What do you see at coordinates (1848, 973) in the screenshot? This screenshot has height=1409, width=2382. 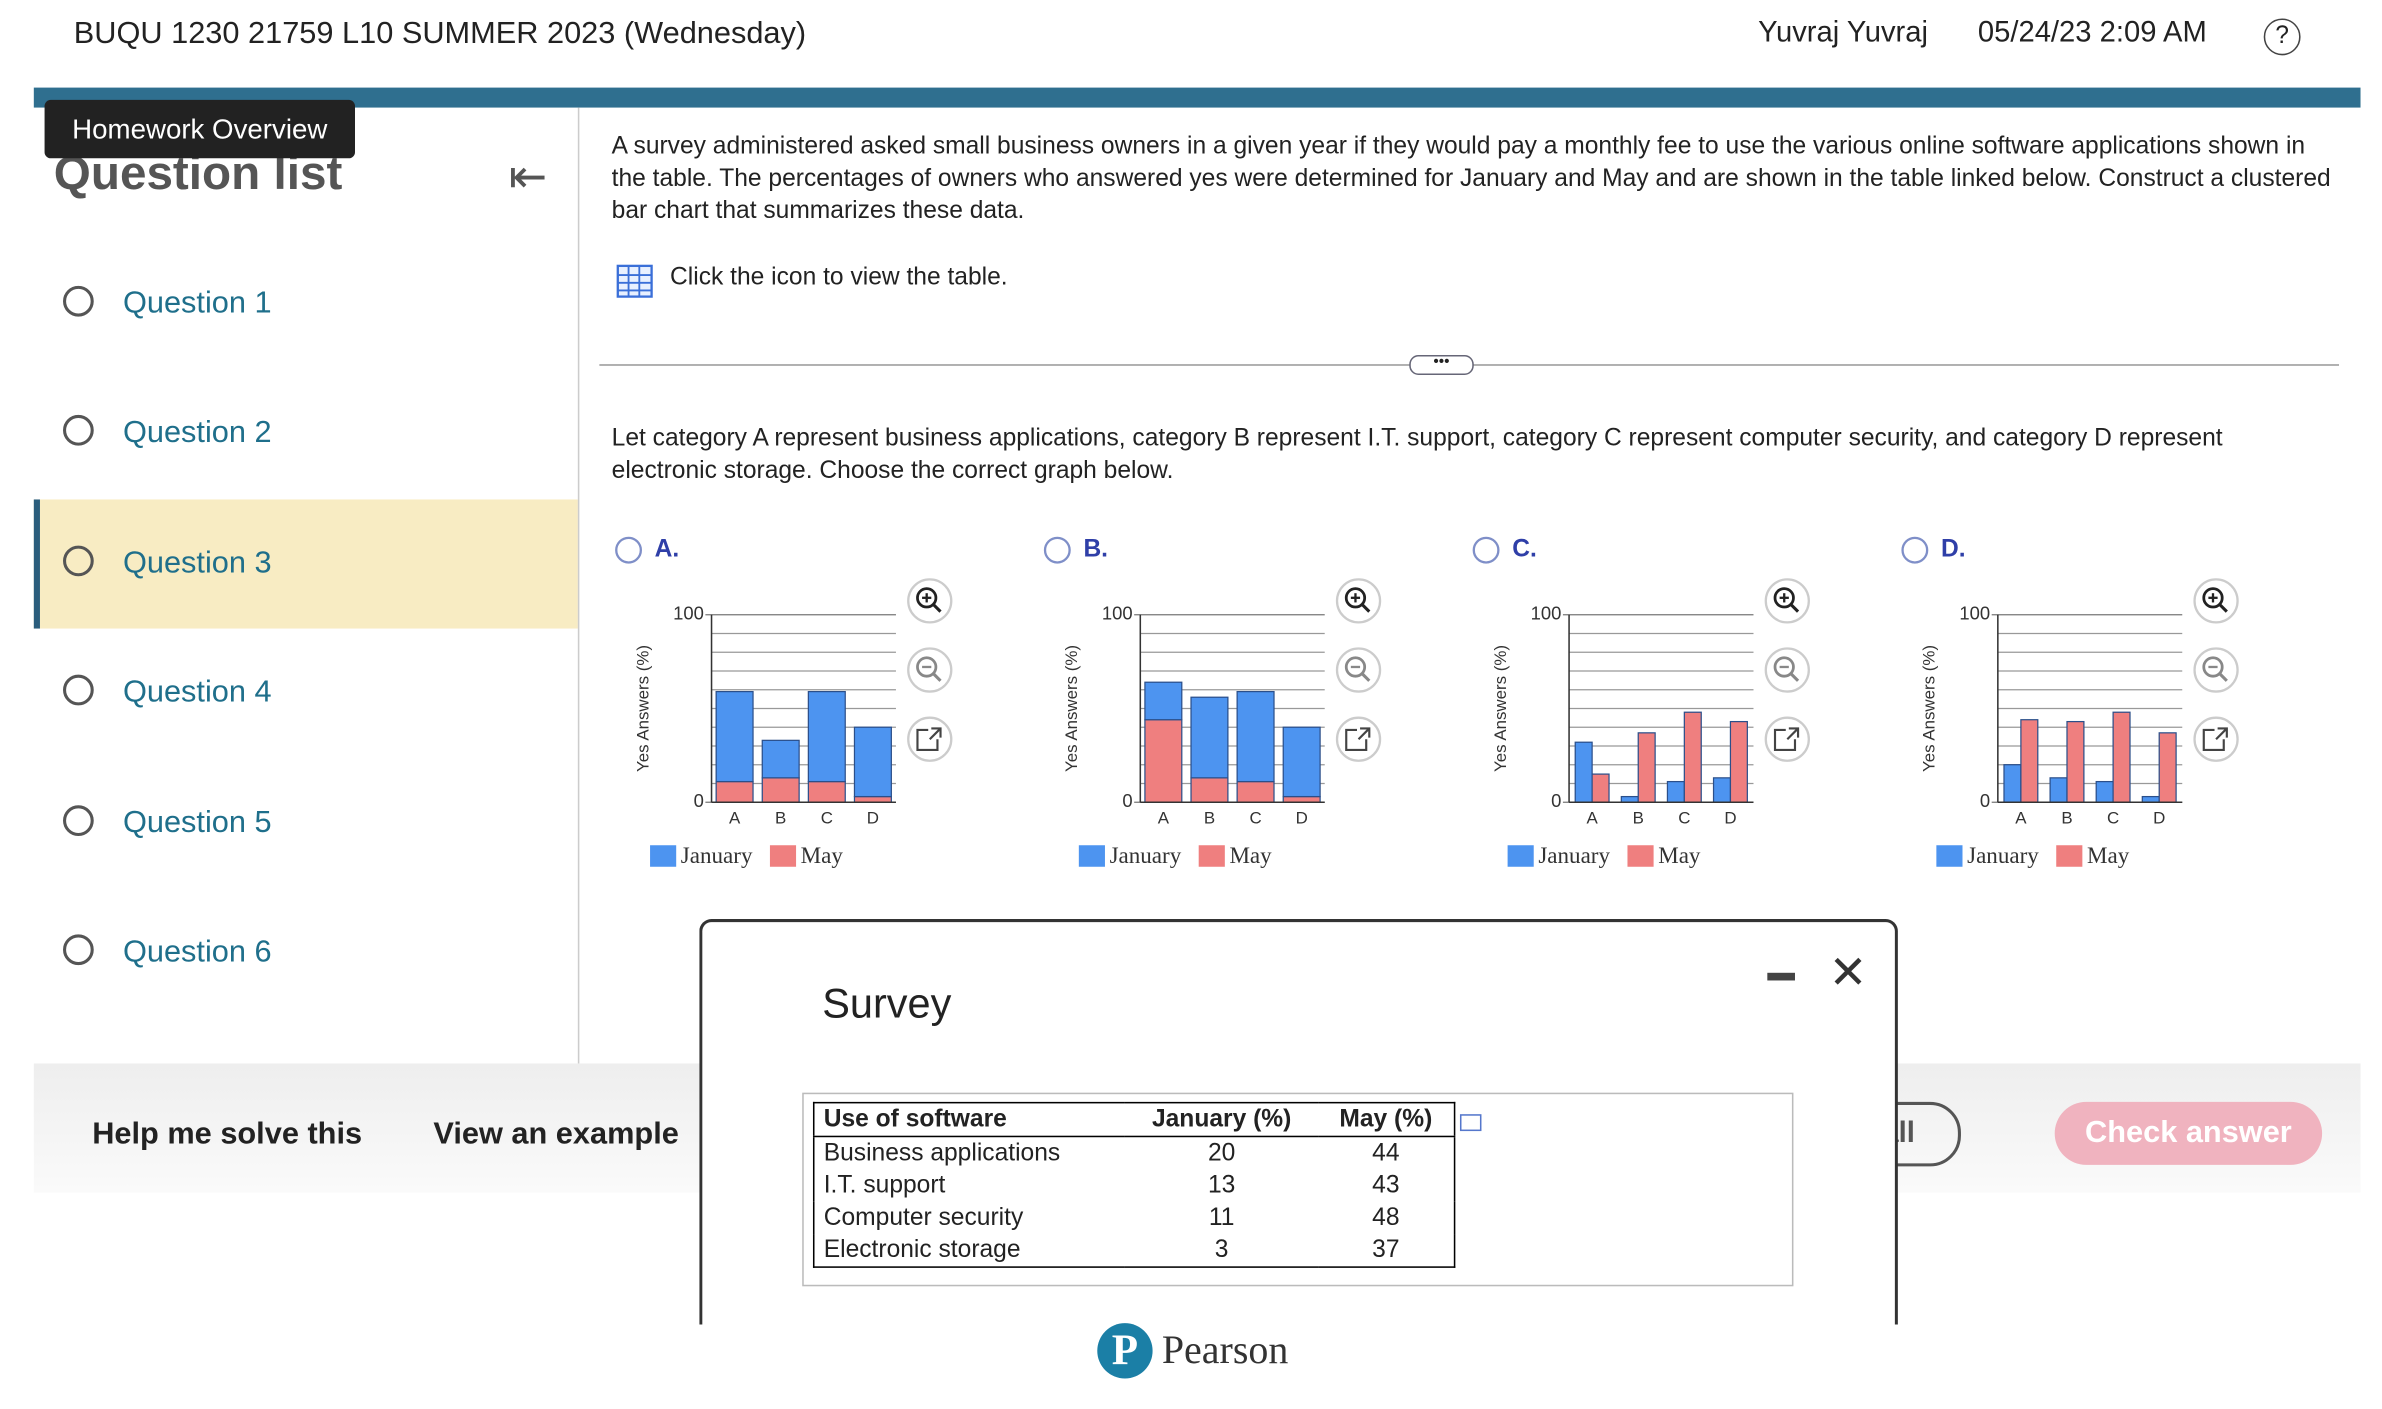 I see `close-button: ✕` at bounding box center [1848, 973].